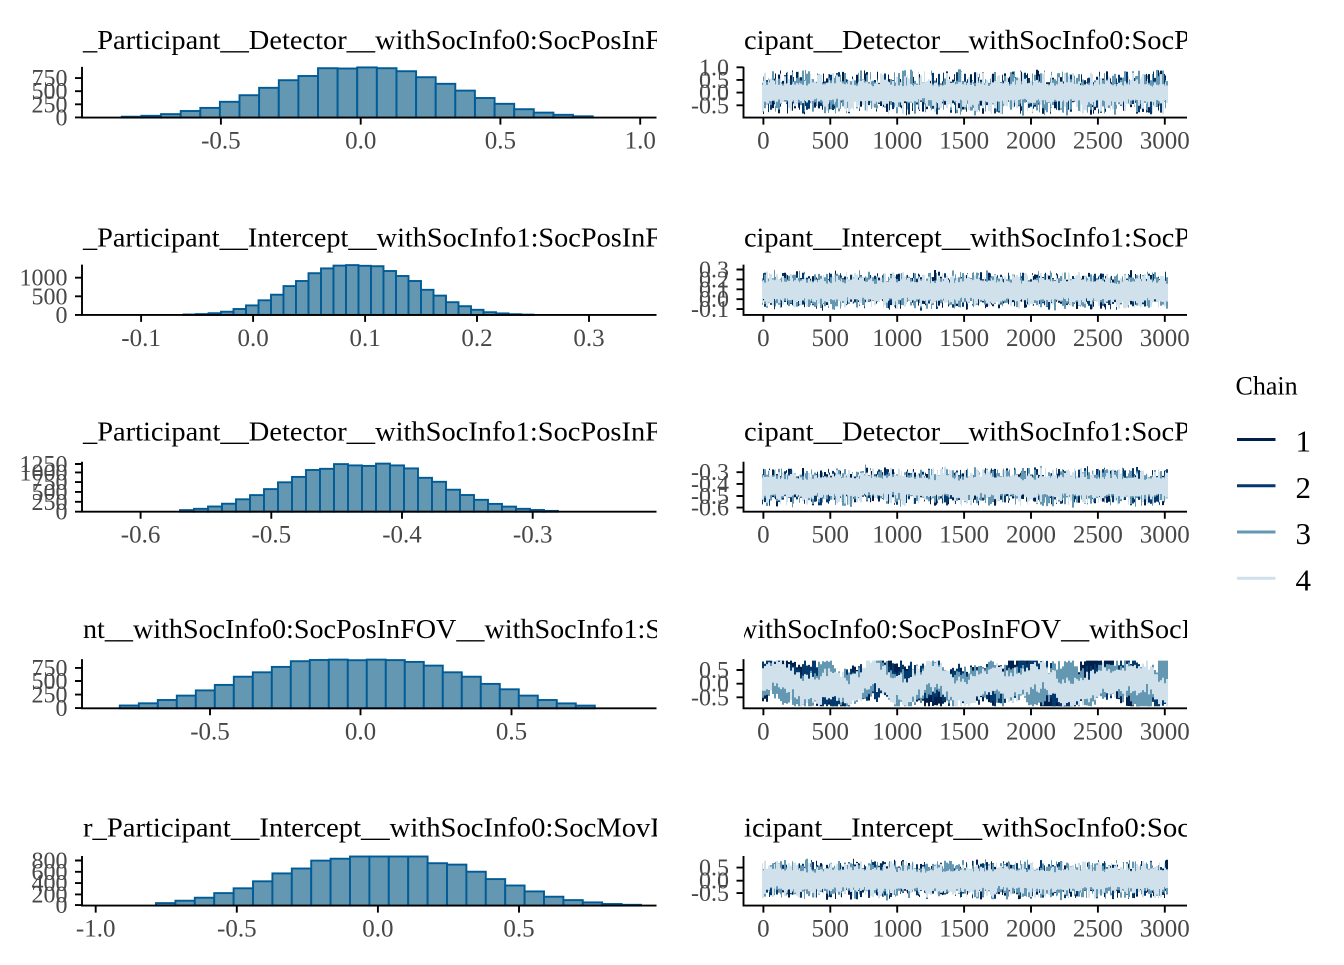 The height and width of the screenshot is (965, 1344). What do you see at coordinates (963, 828) in the screenshot?
I see `svg-text:ticipant__Intercept__withSocIn: ticipant__Intercept__withSocInfo0:Soc` at bounding box center [963, 828].